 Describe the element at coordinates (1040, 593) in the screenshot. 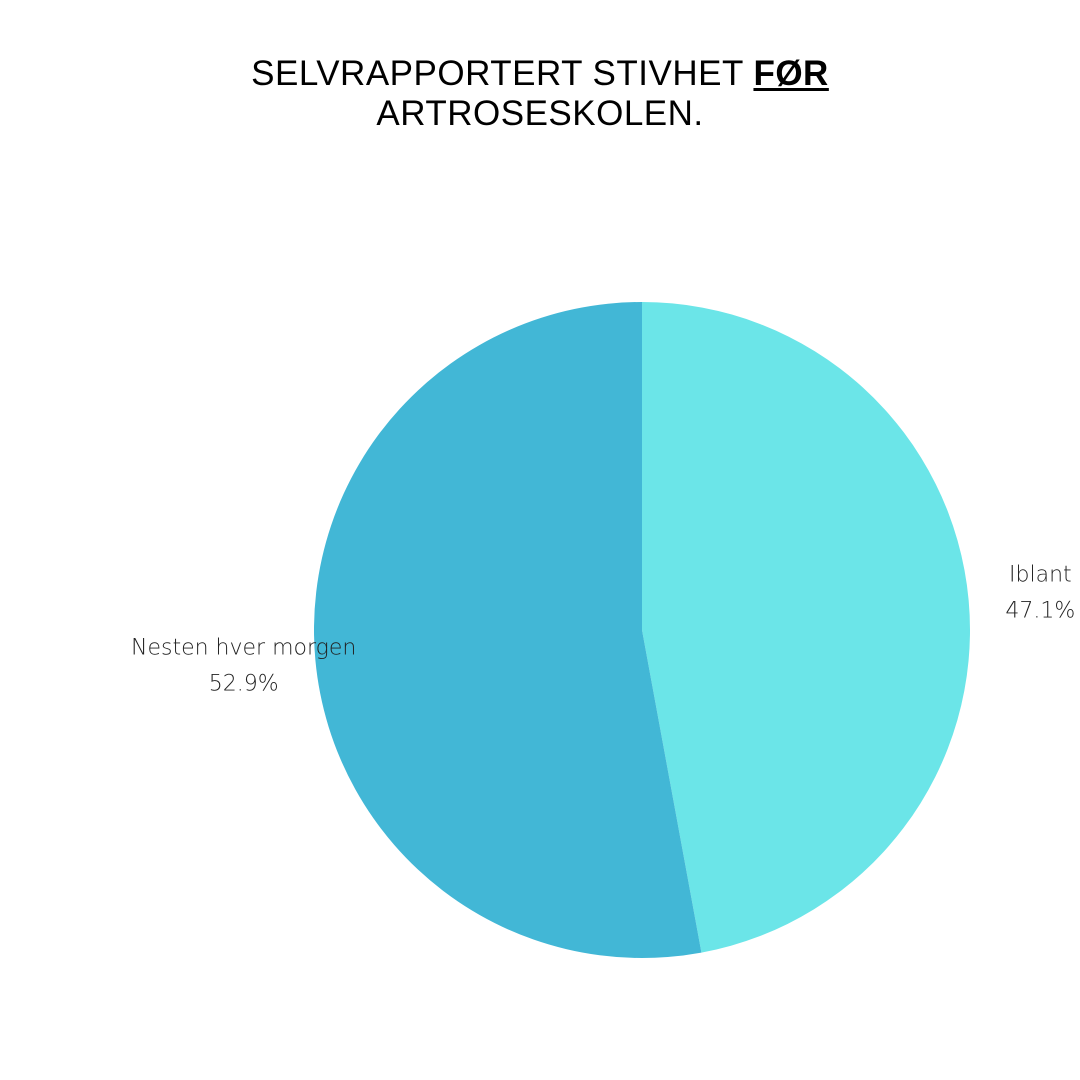

I see `slice-label-1: Iblant 47.1%` at that location.